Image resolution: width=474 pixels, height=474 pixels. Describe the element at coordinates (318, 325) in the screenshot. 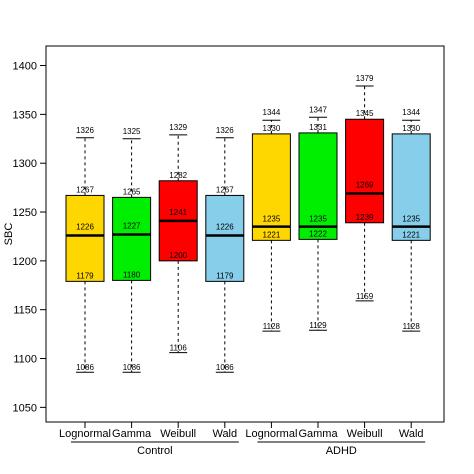

I see `min-value-label: 1129` at that location.